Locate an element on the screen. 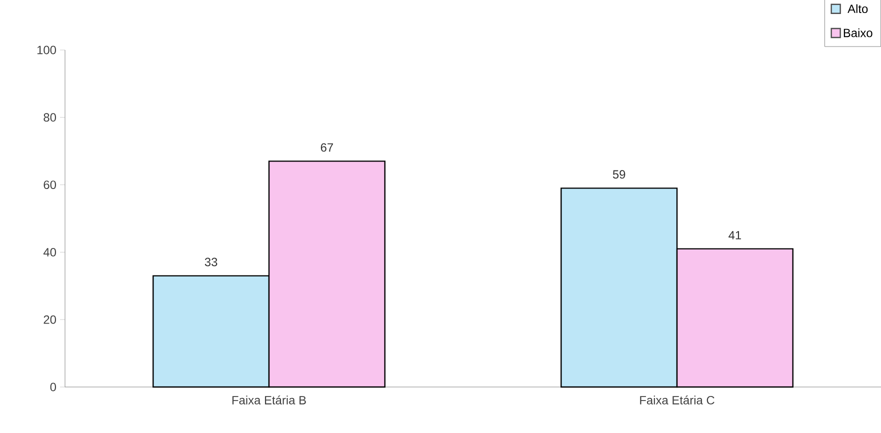 Image resolution: width=881 pixels, height=433 pixels. data-label: 67 is located at coordinates (326, 147).